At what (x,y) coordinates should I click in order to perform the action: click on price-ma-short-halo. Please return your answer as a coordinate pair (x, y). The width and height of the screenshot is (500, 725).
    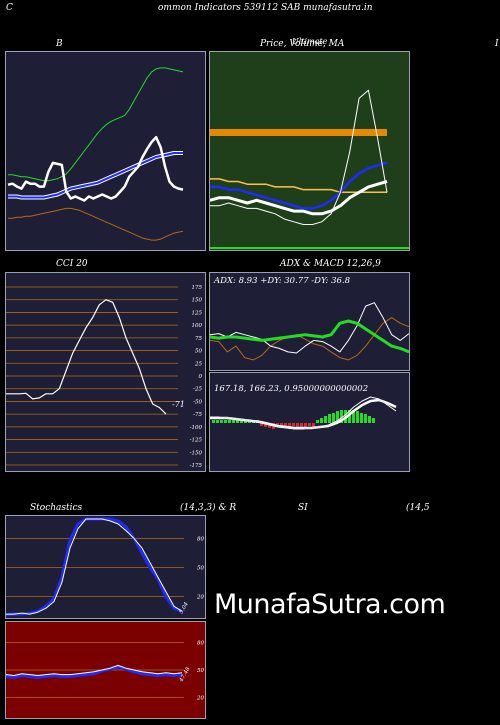
    Looking at the image, I should click on (299, 198).